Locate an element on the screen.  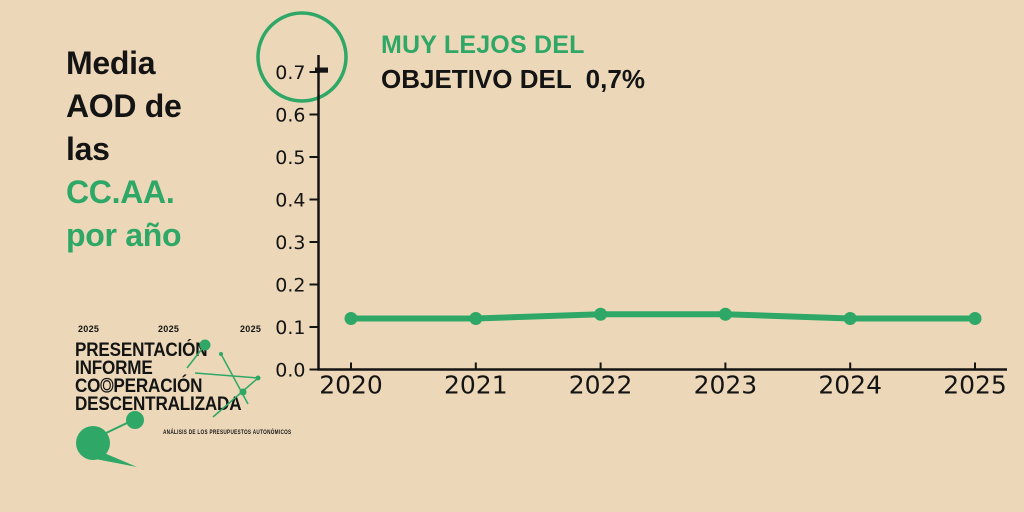
page-title: Media AOD de las CC.AA. por año is located at coordinates (124, 149).